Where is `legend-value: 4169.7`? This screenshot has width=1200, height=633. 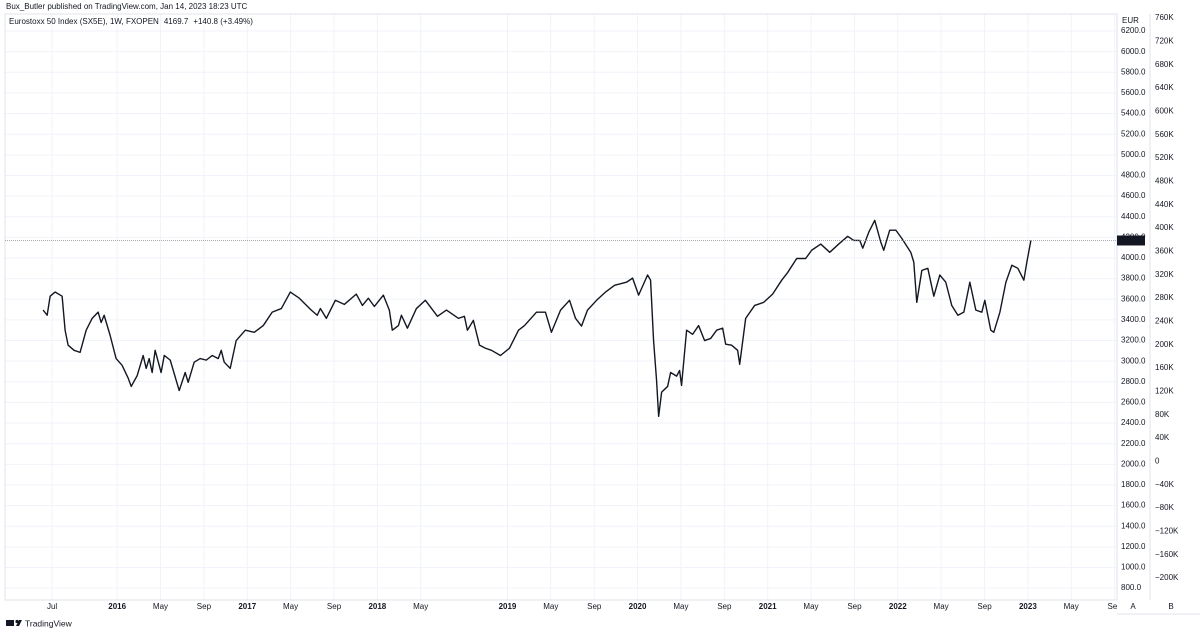
legend-value: 4169.7 is located at coordinates (176, 21).